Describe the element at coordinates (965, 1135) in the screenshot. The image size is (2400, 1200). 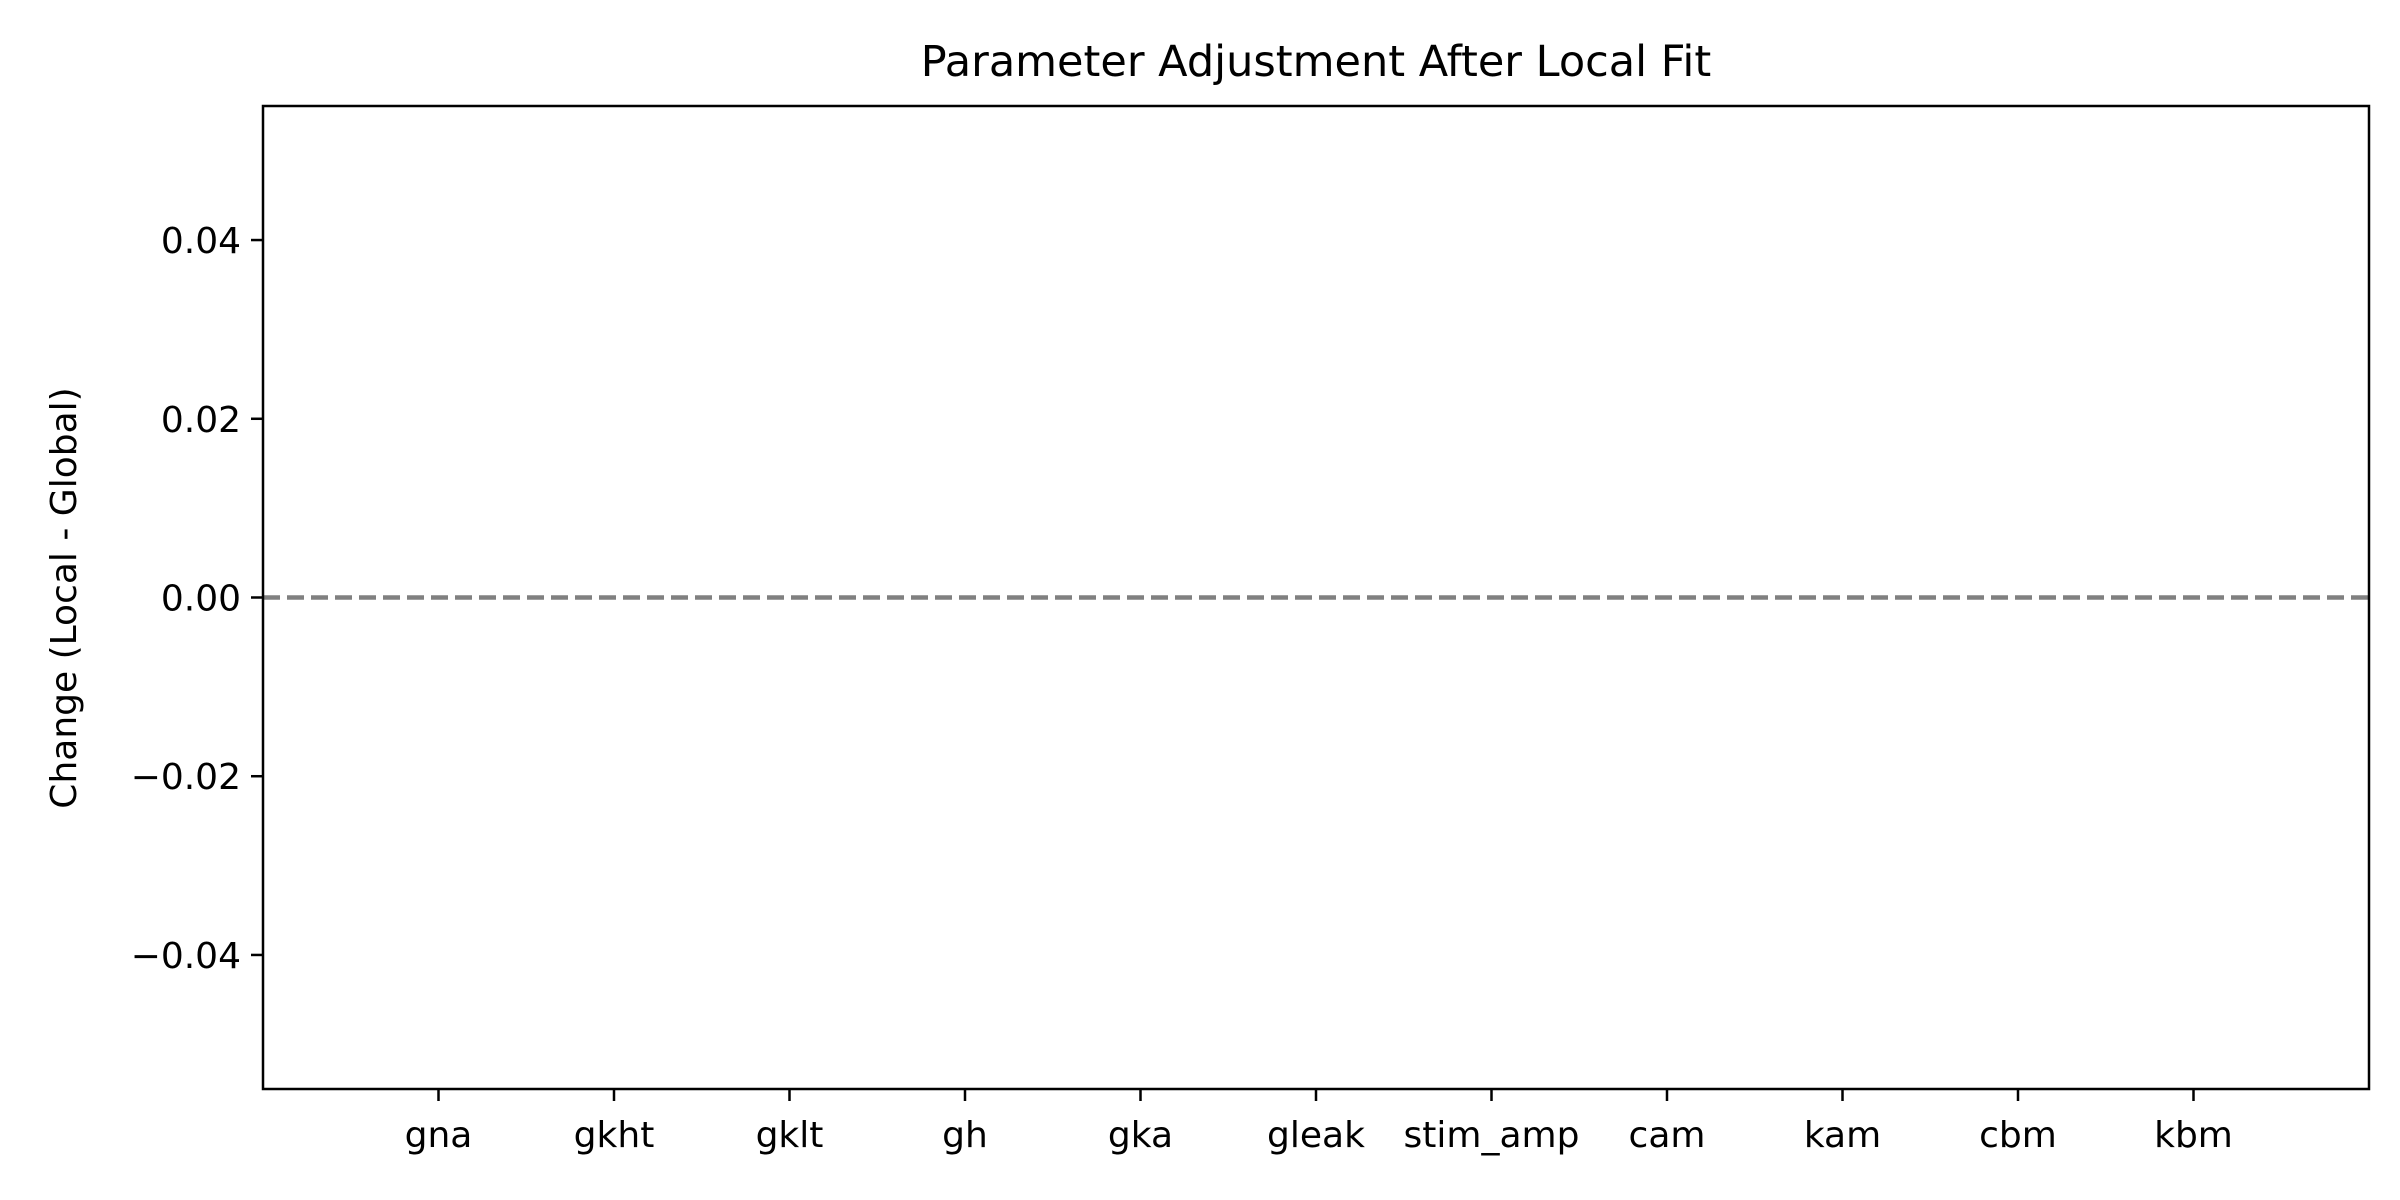
I see `x-tick-label-gh: gh` at that location.